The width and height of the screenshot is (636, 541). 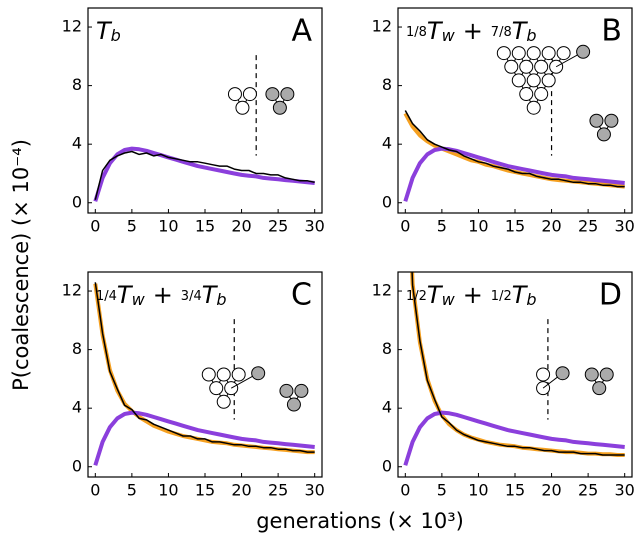 I want to click on panel-label: A, so click(x=301, y=31).